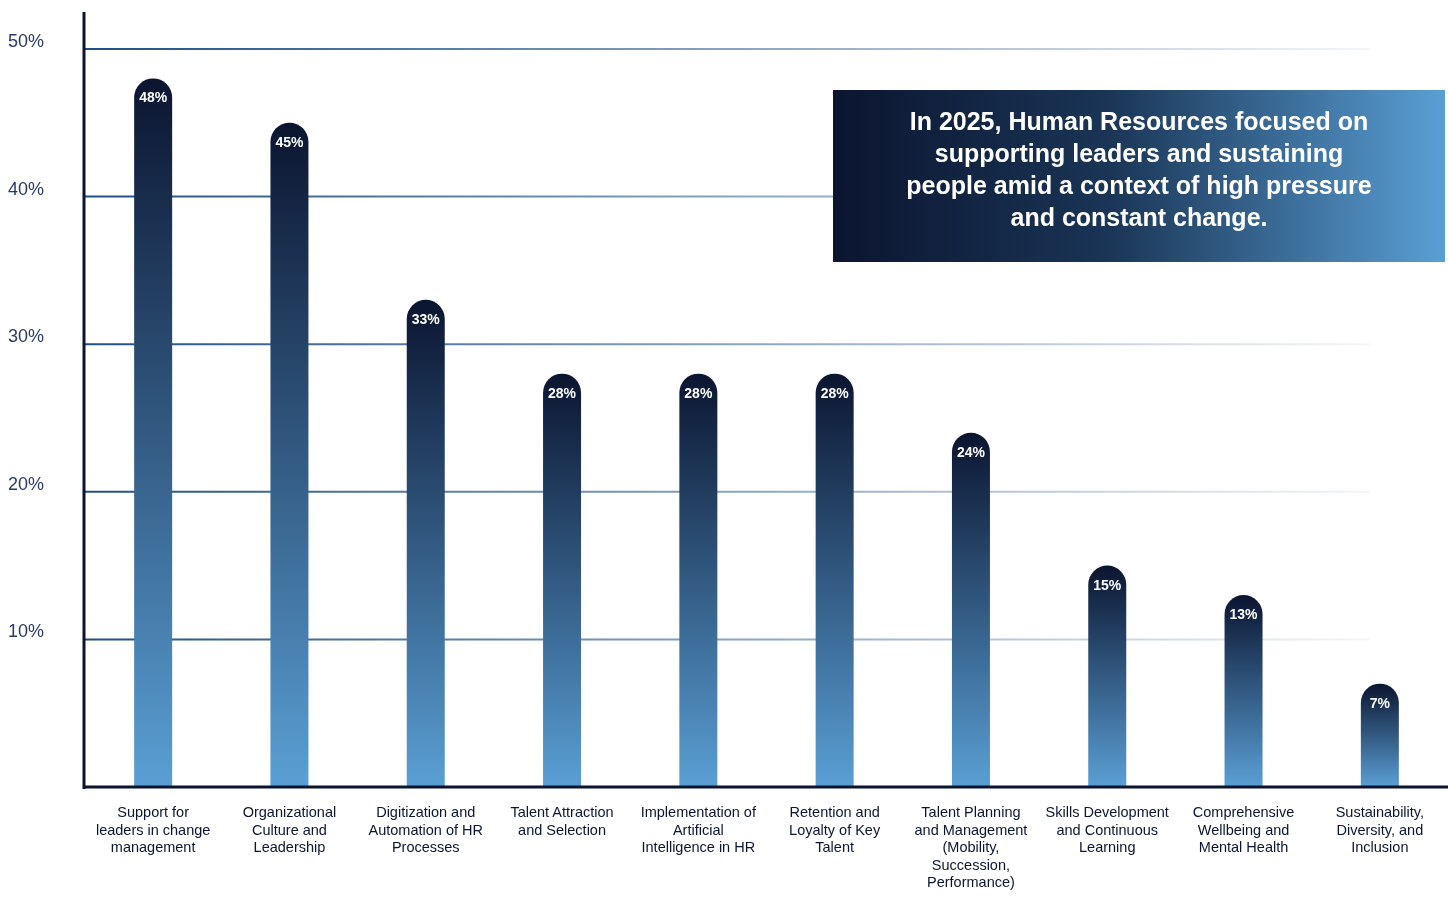 The width and height of the screenshot is (1448, 907). Describe the element at coordinates (971, 847) in the screenshot. I see `x-tick-label: Talent Planning and Management (Mobility, Succession, Performance)` at that location.